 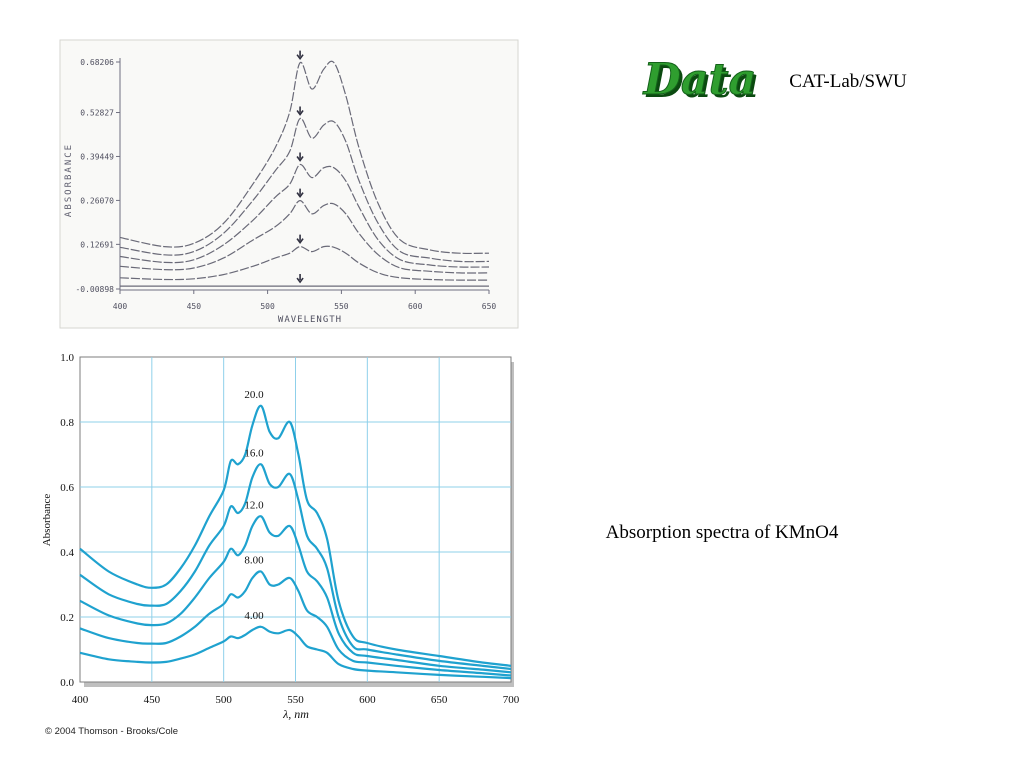 What do you see at coordinates (67, 423) in the screenshot?
I see `bottom-chart-y-tick-label: 0.8` at bounding box center [67, 423].